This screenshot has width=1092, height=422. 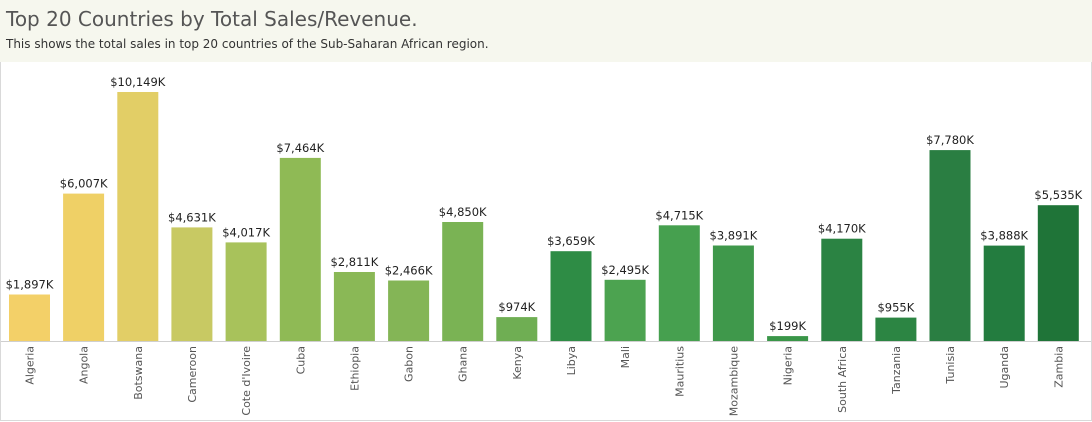 I want to click on x-tick-label: Angola, so click(x=84, y=365).